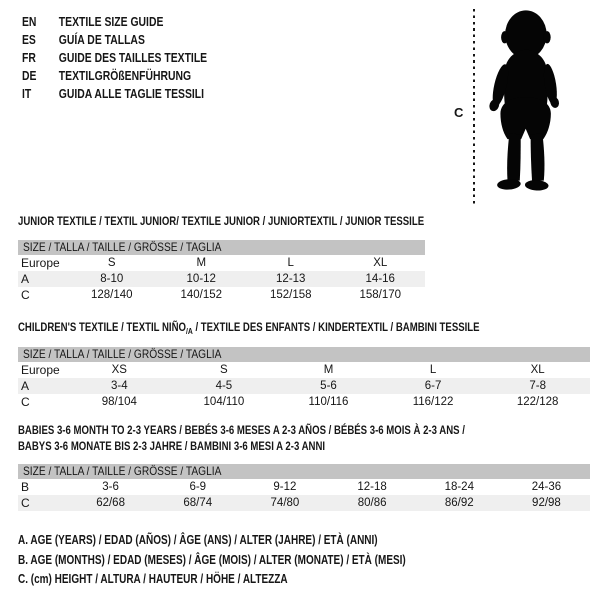  Describe the element at coordinates (459, 112) in the screenshot. I see `height-measure-label: C` at that location.